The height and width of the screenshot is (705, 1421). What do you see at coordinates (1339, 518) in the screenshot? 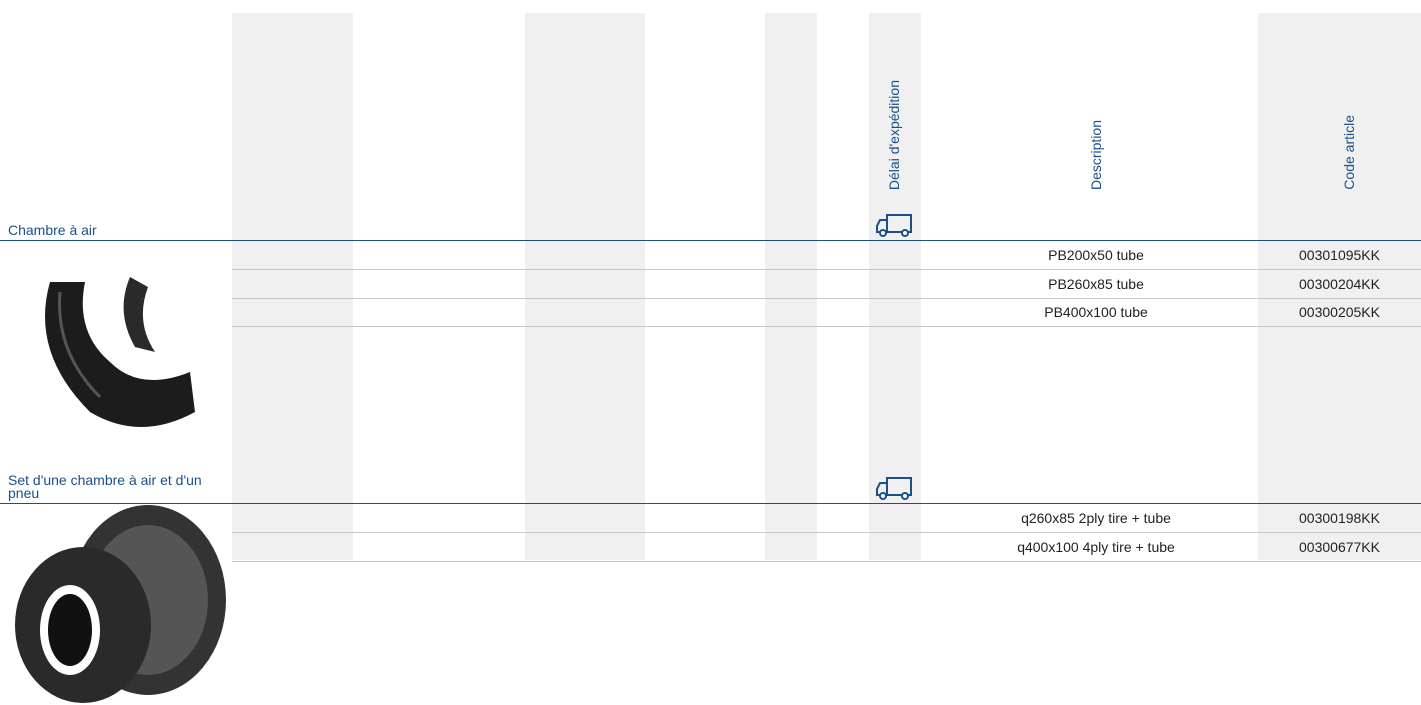
I see `article-code: 00300198KK` at bounding box center [1339, 518].